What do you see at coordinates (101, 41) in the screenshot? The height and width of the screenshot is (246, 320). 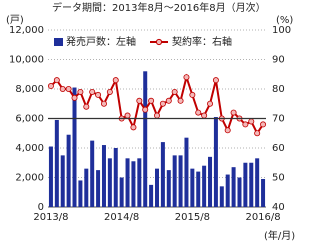 I see `legend-label: 発売戸数：左軸` at bounding box center [101, 41].